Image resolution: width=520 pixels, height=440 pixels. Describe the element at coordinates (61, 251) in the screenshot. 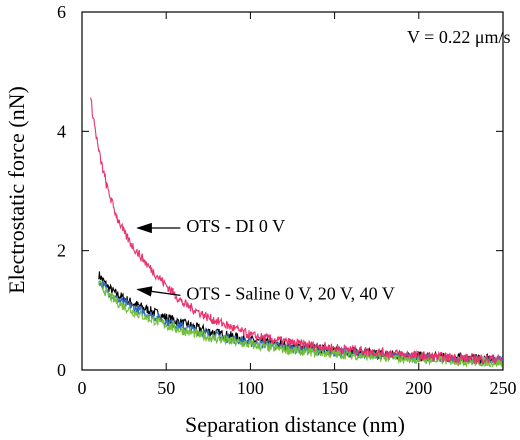

I see `y-tick-label: 2` at that location.